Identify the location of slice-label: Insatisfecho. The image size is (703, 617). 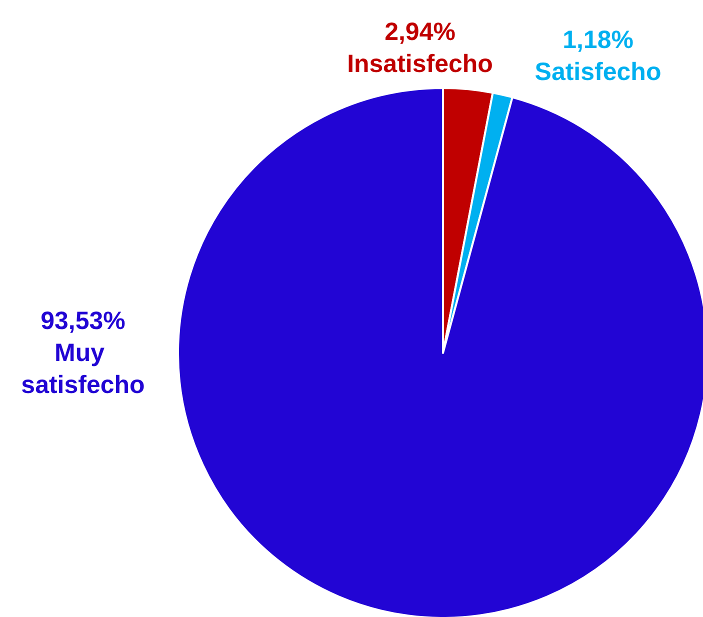
(420, 64).